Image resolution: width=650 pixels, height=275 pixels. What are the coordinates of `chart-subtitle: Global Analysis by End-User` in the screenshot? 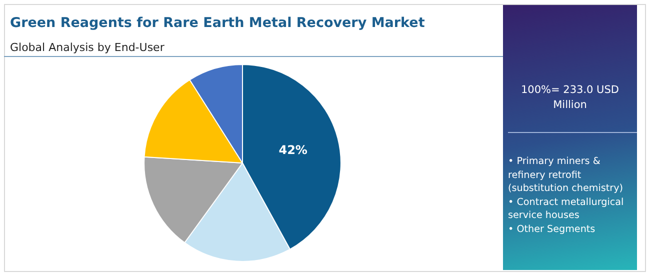 It's located at (87, 47).